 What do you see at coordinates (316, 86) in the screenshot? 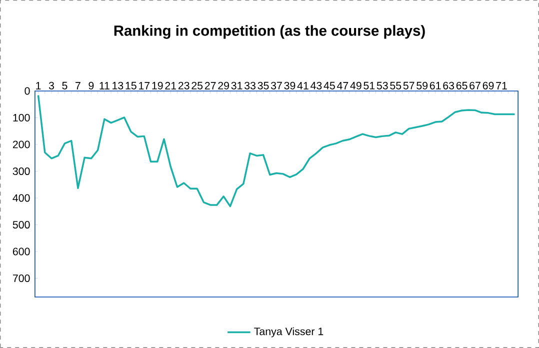
I see `x-tick-label: 43` at bounding box center [316, 86].